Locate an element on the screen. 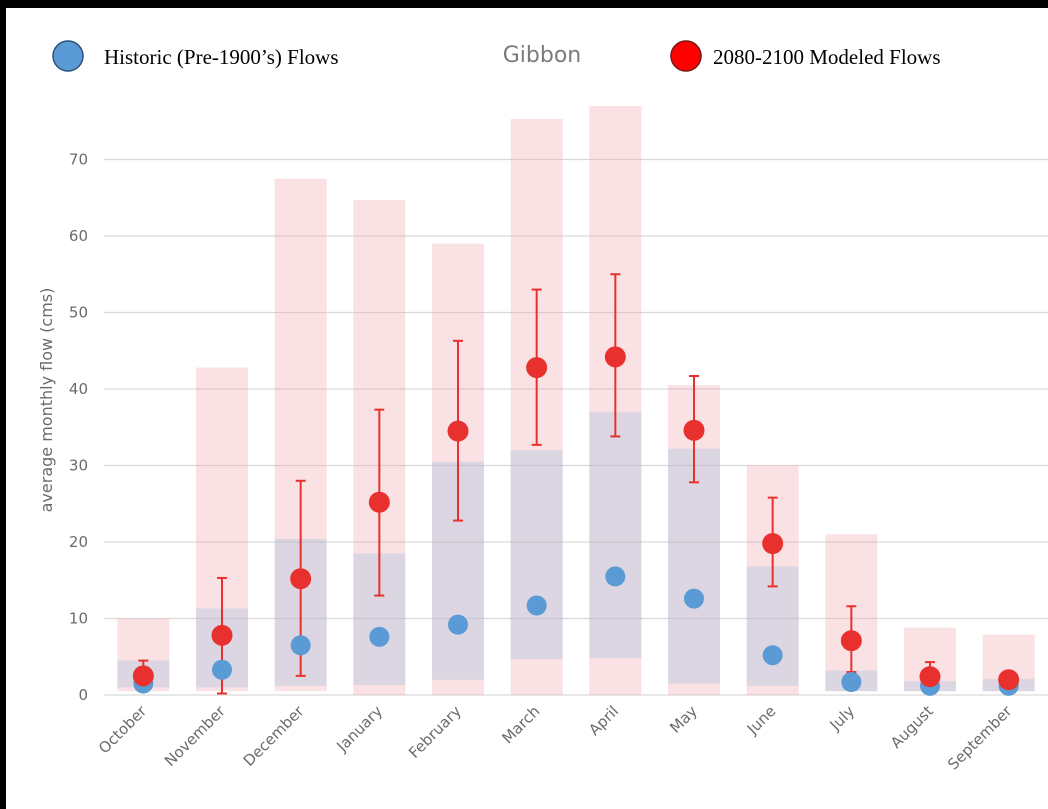 The image size is (1048, 809). x-tick-label: October is located at coordinates (123, 730).